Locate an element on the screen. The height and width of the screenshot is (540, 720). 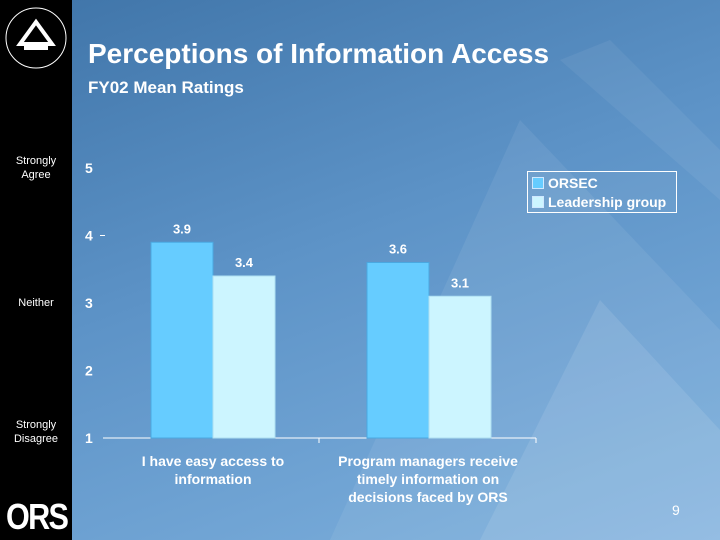
side-label-strongly-agree: Strongly Agree is located at coordinates (36, 168).